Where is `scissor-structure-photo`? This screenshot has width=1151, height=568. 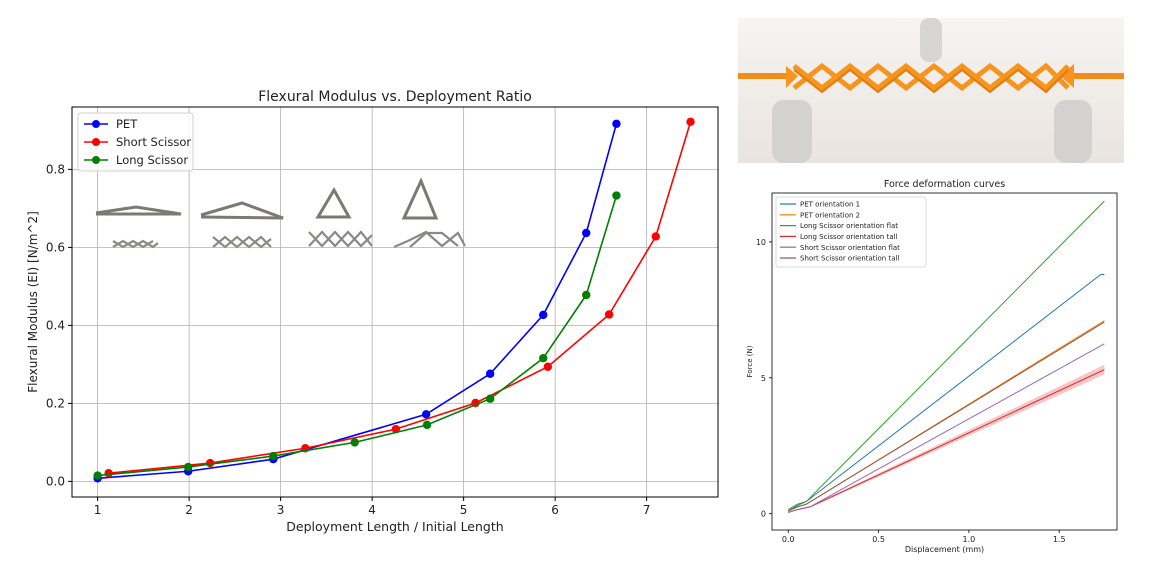 scissor-structure-photo is located at coordinates (931, 90).